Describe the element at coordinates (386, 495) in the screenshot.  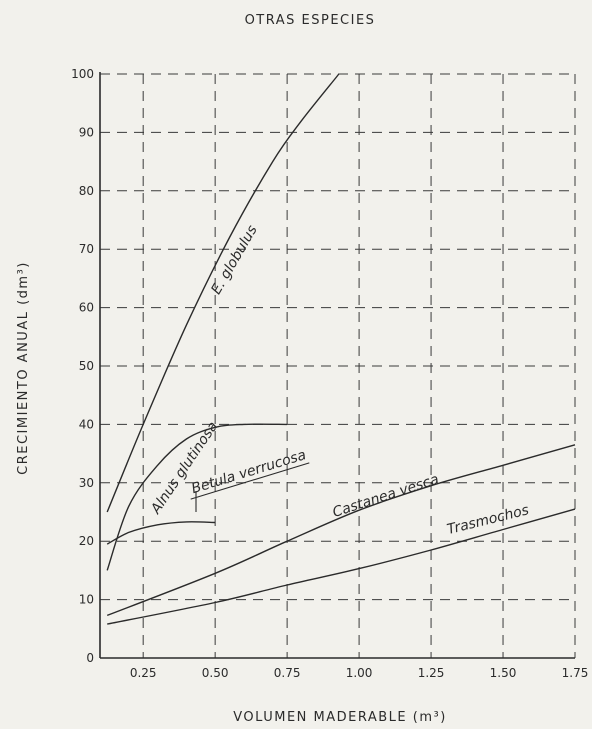
I see `series-label-castanea-vesca: Castanea vesca` at that location.